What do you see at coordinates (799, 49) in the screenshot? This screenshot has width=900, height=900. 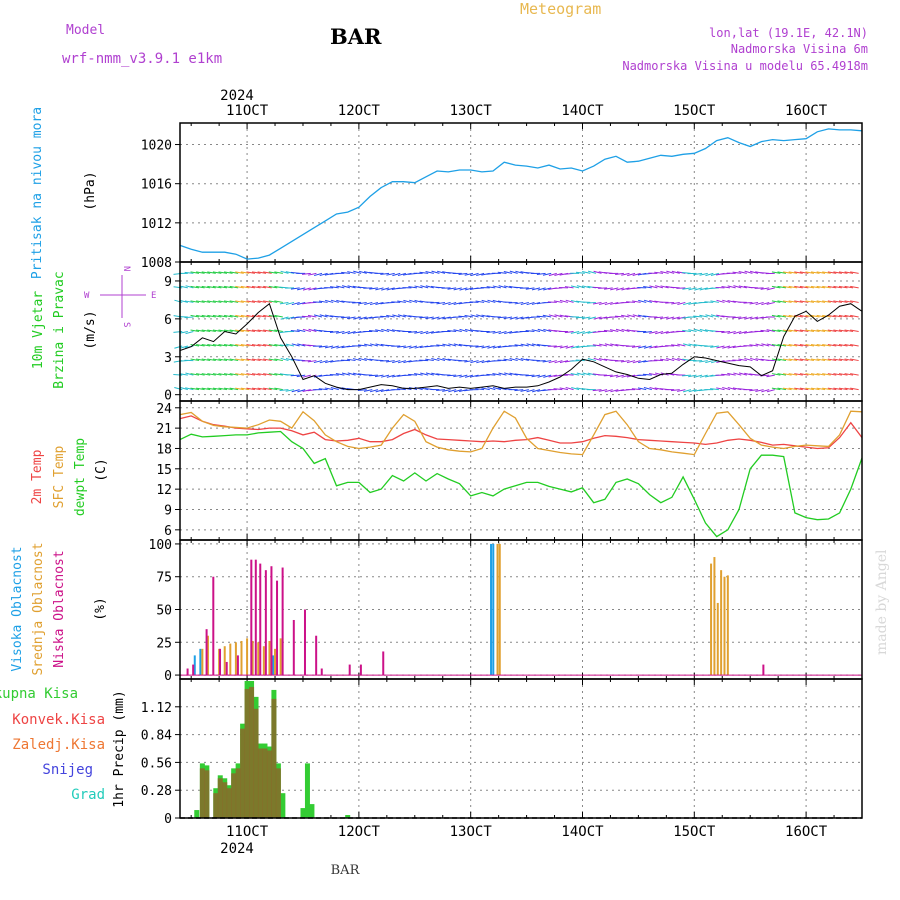 I see `elevation-label: Nadmorska Visina 6m` at bounding box center [799, 49].